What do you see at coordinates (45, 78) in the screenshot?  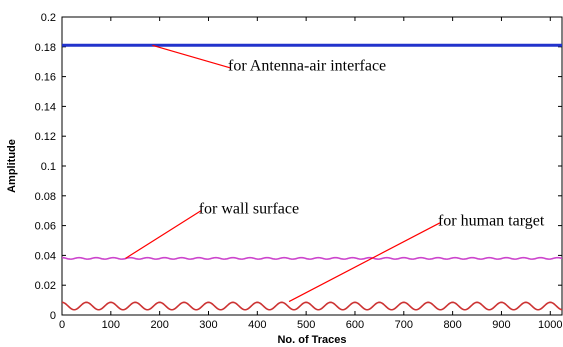 I see `y-tick-label: 0.16` at bounding box center [45, 78].